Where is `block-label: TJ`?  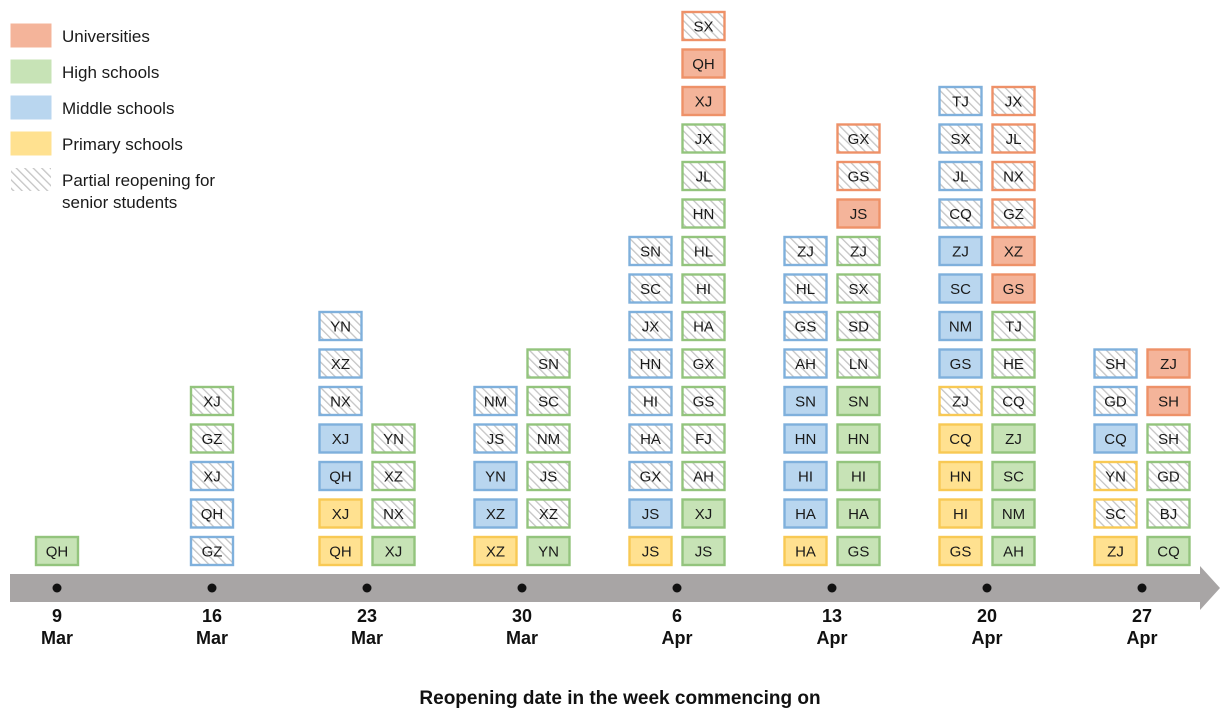
block-label: TJ is located at coordinates (960, 102).